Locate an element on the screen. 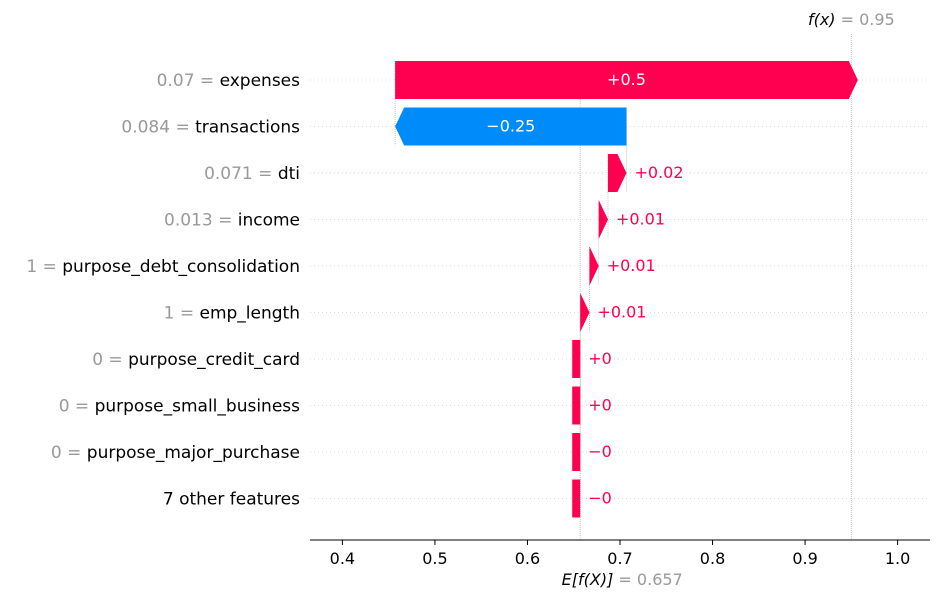 The height and width of the screenshot is (604, 940). feature-name: 7 other features is located at coordinates (231, 500).